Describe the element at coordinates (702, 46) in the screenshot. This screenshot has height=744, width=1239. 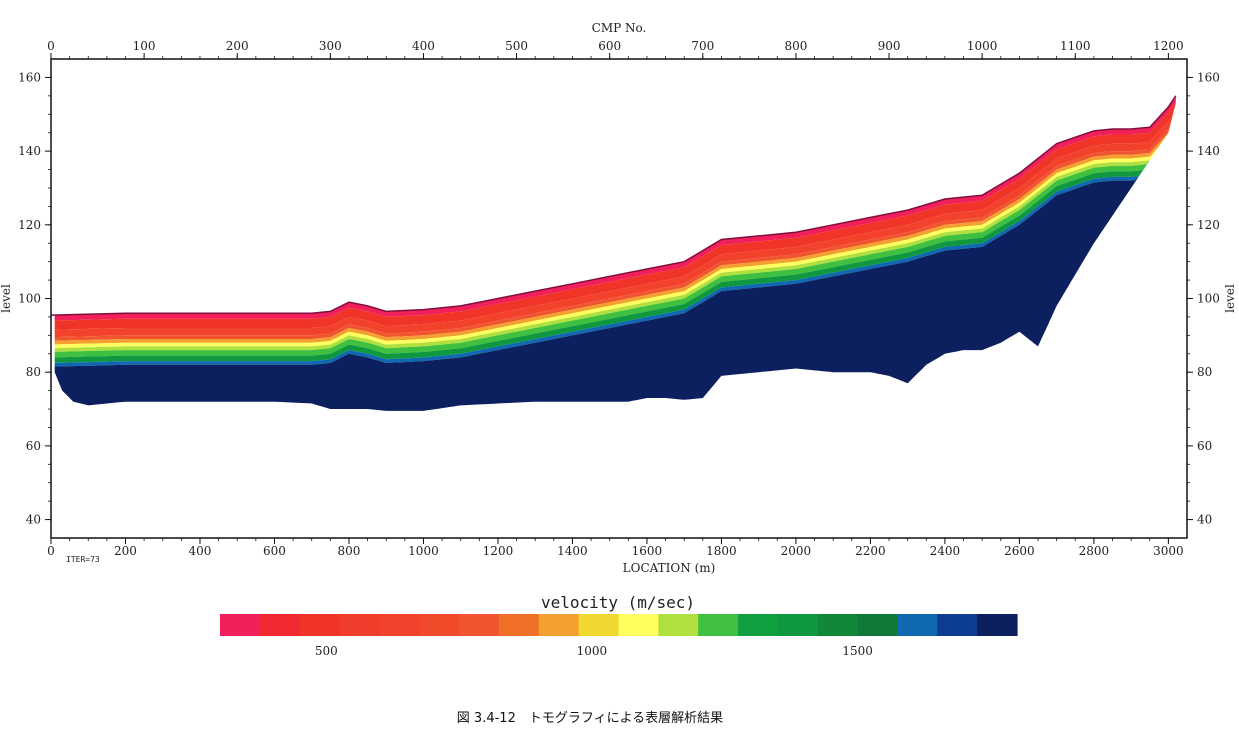
I see `top-tick-label: 700` at that location.